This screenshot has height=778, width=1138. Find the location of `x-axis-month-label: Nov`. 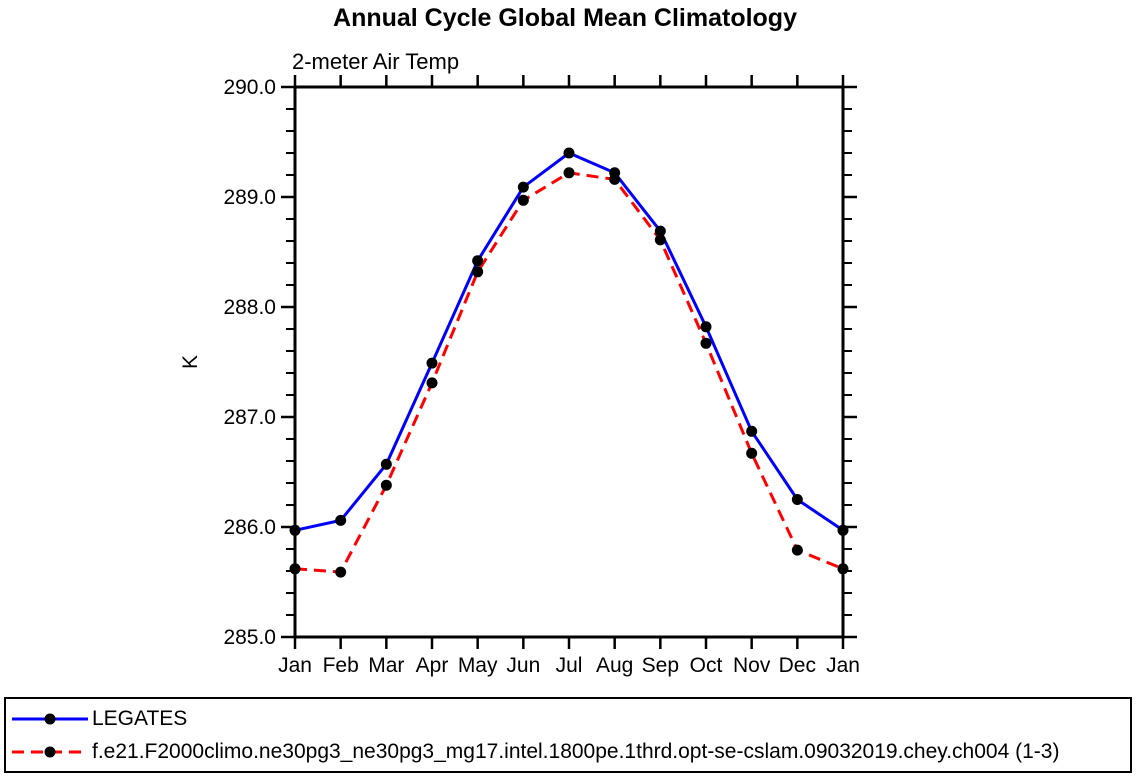

x-axis-month-label: Nov is located at coordinates (752, 665).